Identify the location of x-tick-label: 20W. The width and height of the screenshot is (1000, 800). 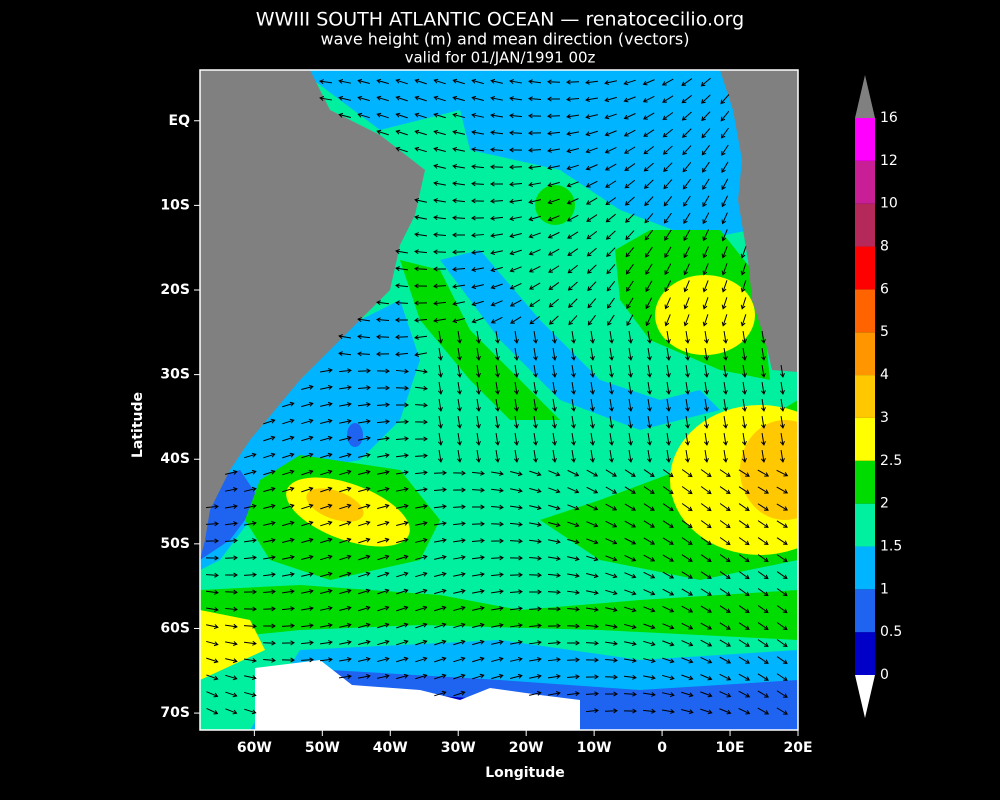
(526, 748).